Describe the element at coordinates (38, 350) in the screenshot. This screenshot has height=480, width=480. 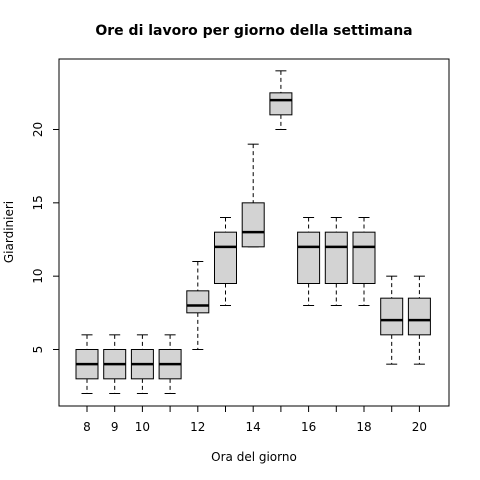
I see `y-tick-label: 5` at that location.